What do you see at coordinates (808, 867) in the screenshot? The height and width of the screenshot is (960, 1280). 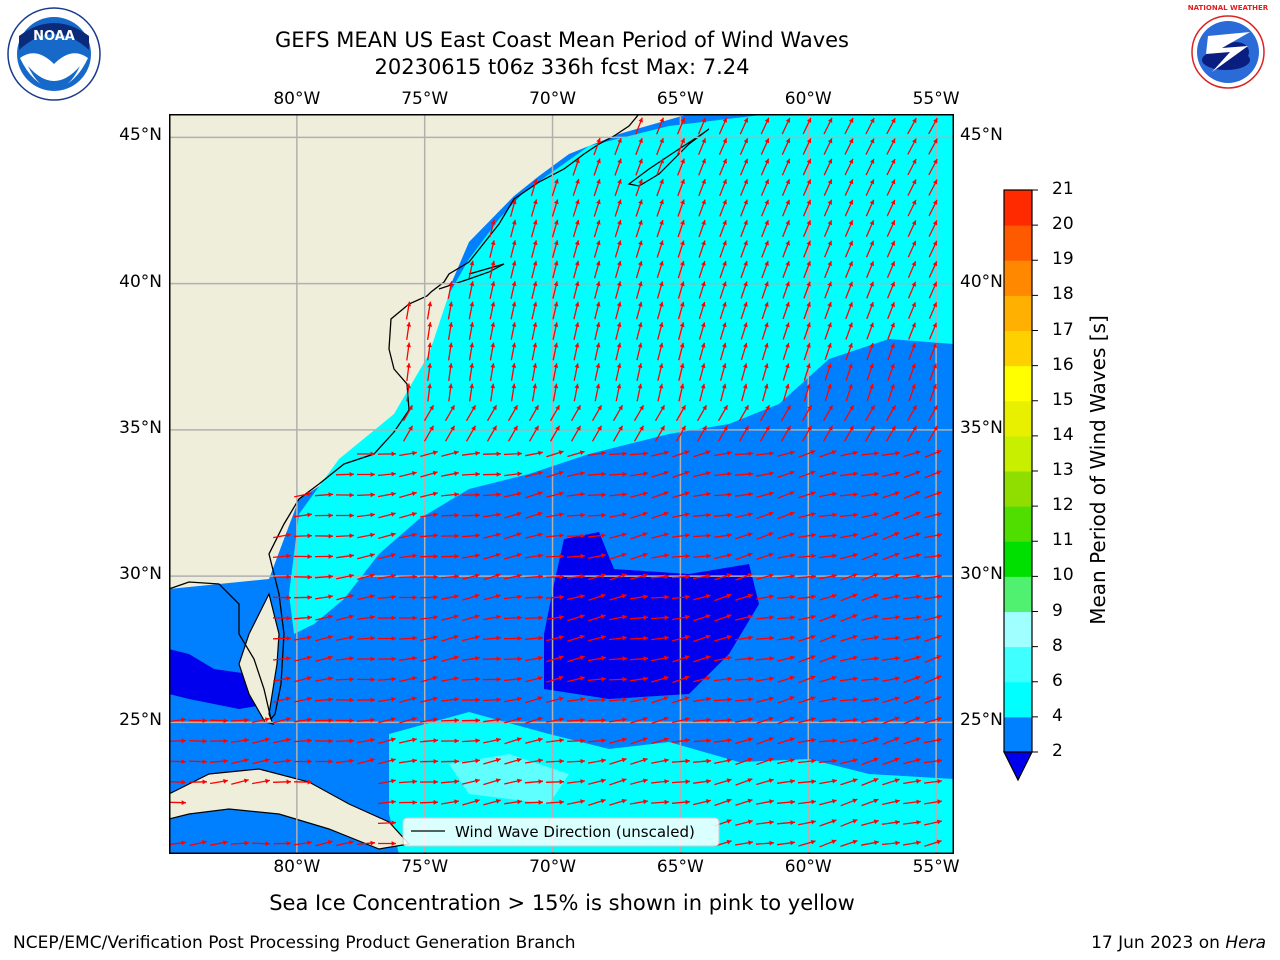 I see `lon-label: 60°W` at bounding box center [808, 867].